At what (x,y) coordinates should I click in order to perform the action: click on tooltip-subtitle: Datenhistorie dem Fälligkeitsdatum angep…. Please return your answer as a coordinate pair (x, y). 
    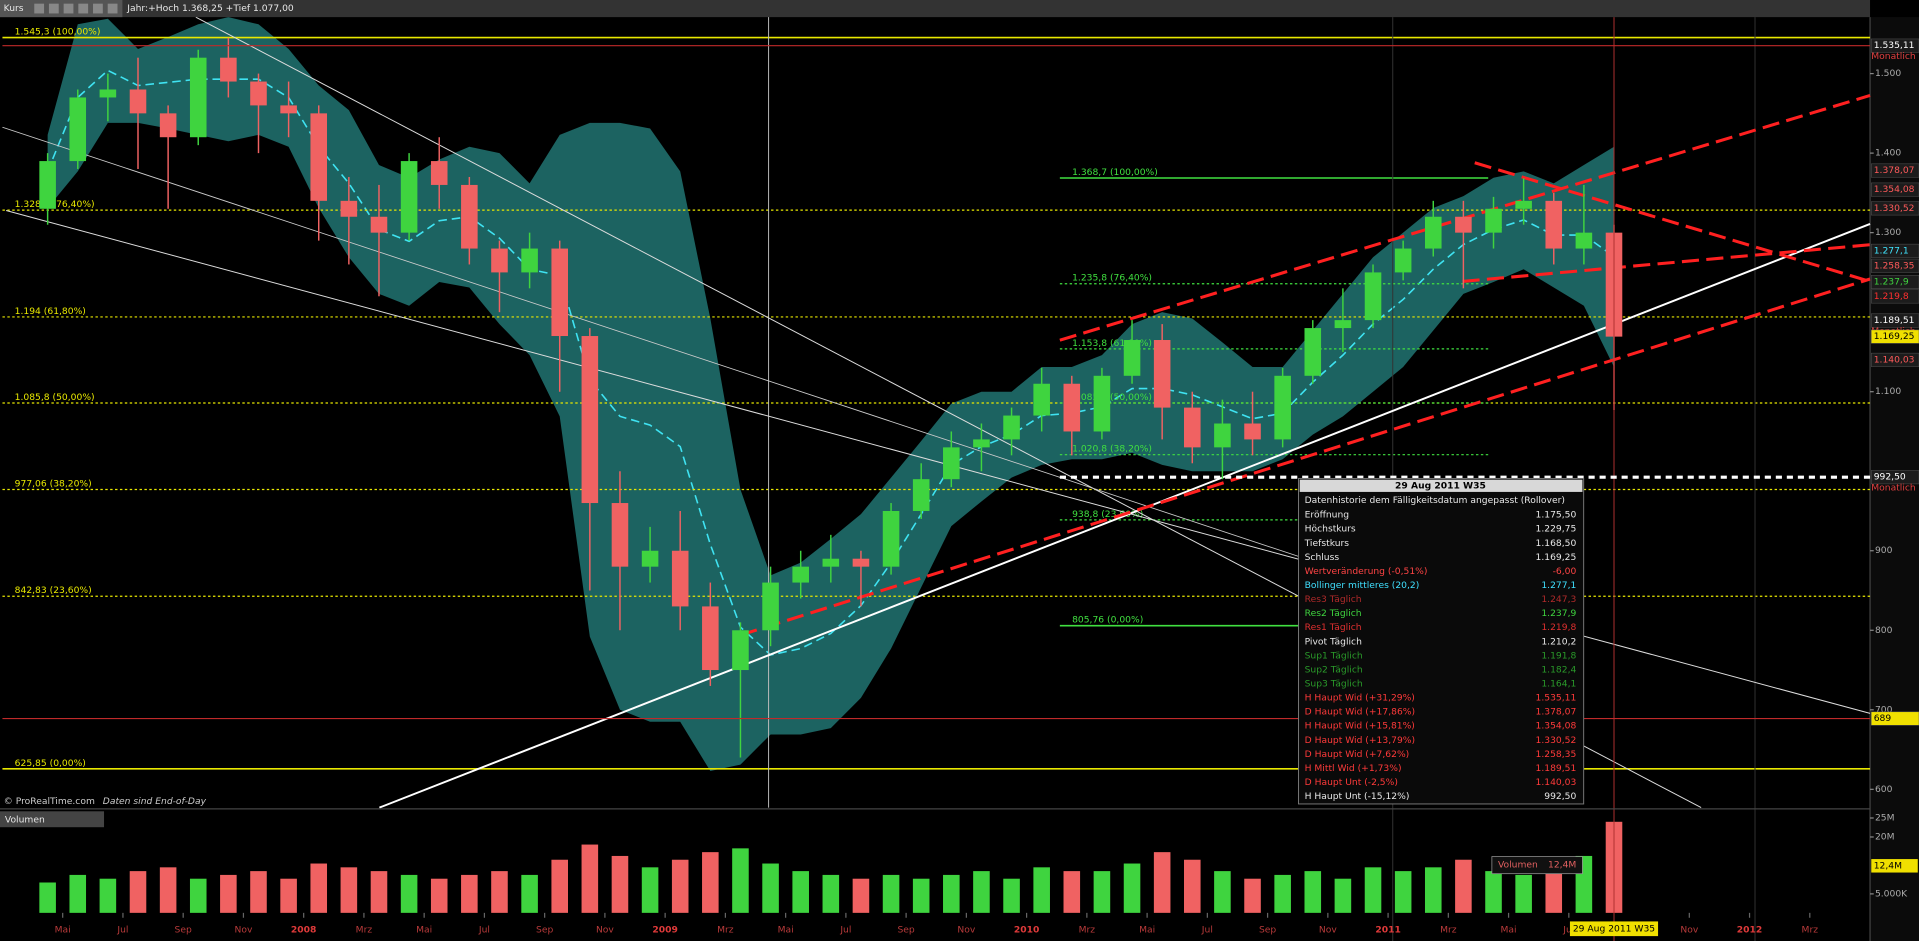
    Looking at the image, I should click on (1435, 500).